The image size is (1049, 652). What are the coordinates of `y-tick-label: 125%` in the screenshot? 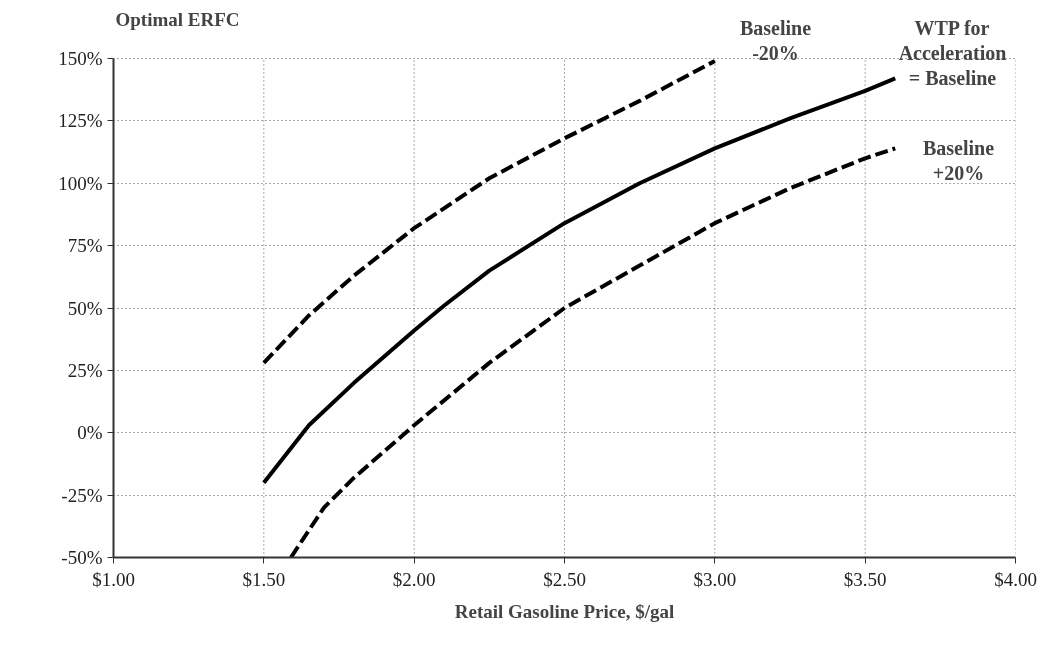 It's located at (80, 121).